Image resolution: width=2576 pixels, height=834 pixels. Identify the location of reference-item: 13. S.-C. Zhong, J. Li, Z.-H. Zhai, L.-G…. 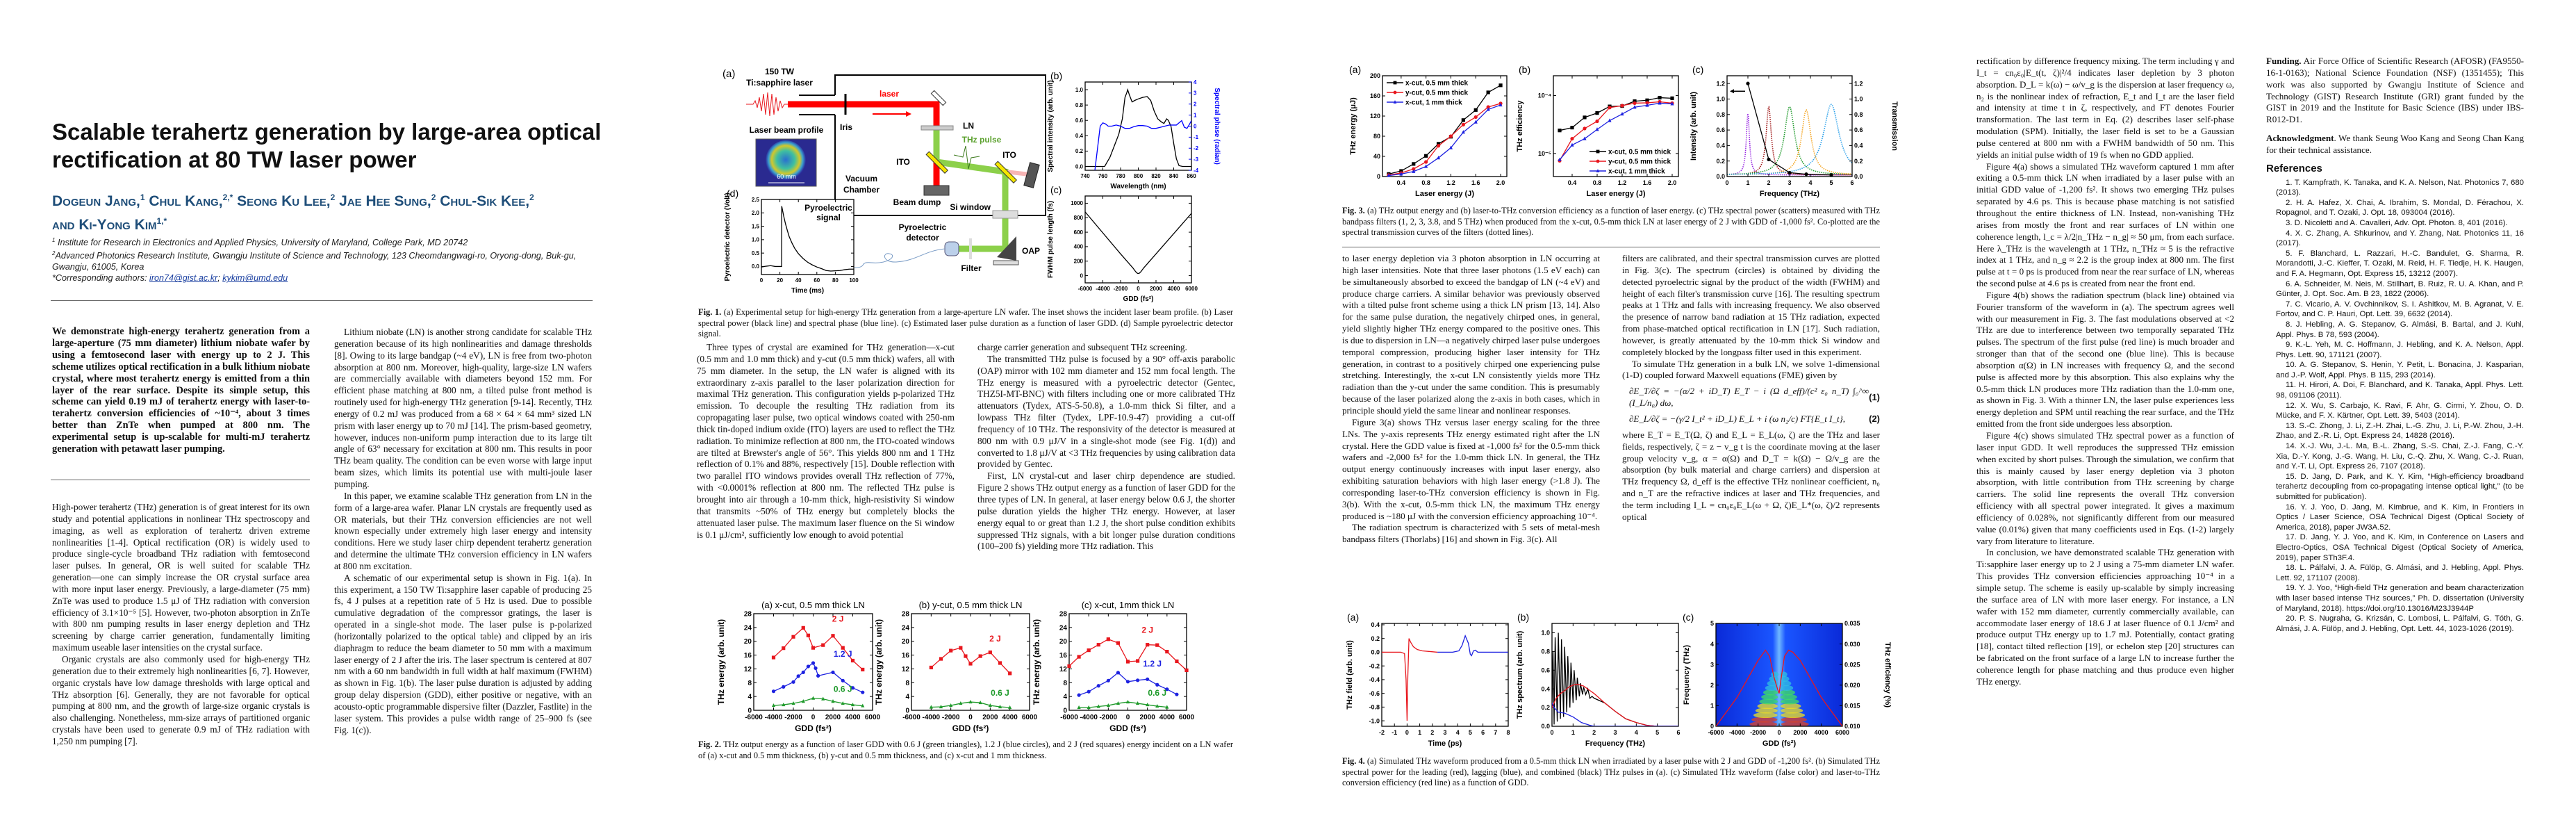
(2400, 431).